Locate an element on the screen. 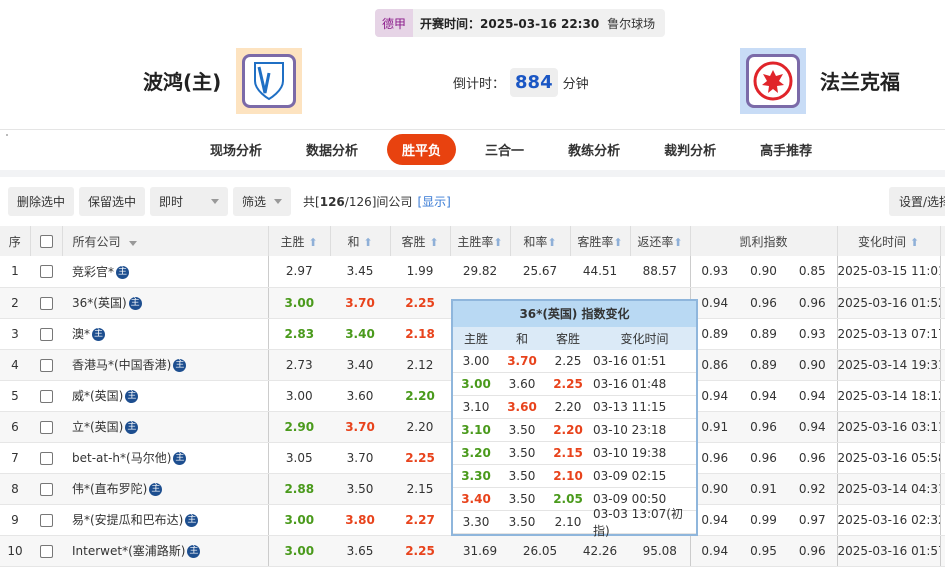 Image resolution: width=945 pixels, height=568 pixels. tab-referee-analysis: 裁判分析 is located at coordinates (690, 151).